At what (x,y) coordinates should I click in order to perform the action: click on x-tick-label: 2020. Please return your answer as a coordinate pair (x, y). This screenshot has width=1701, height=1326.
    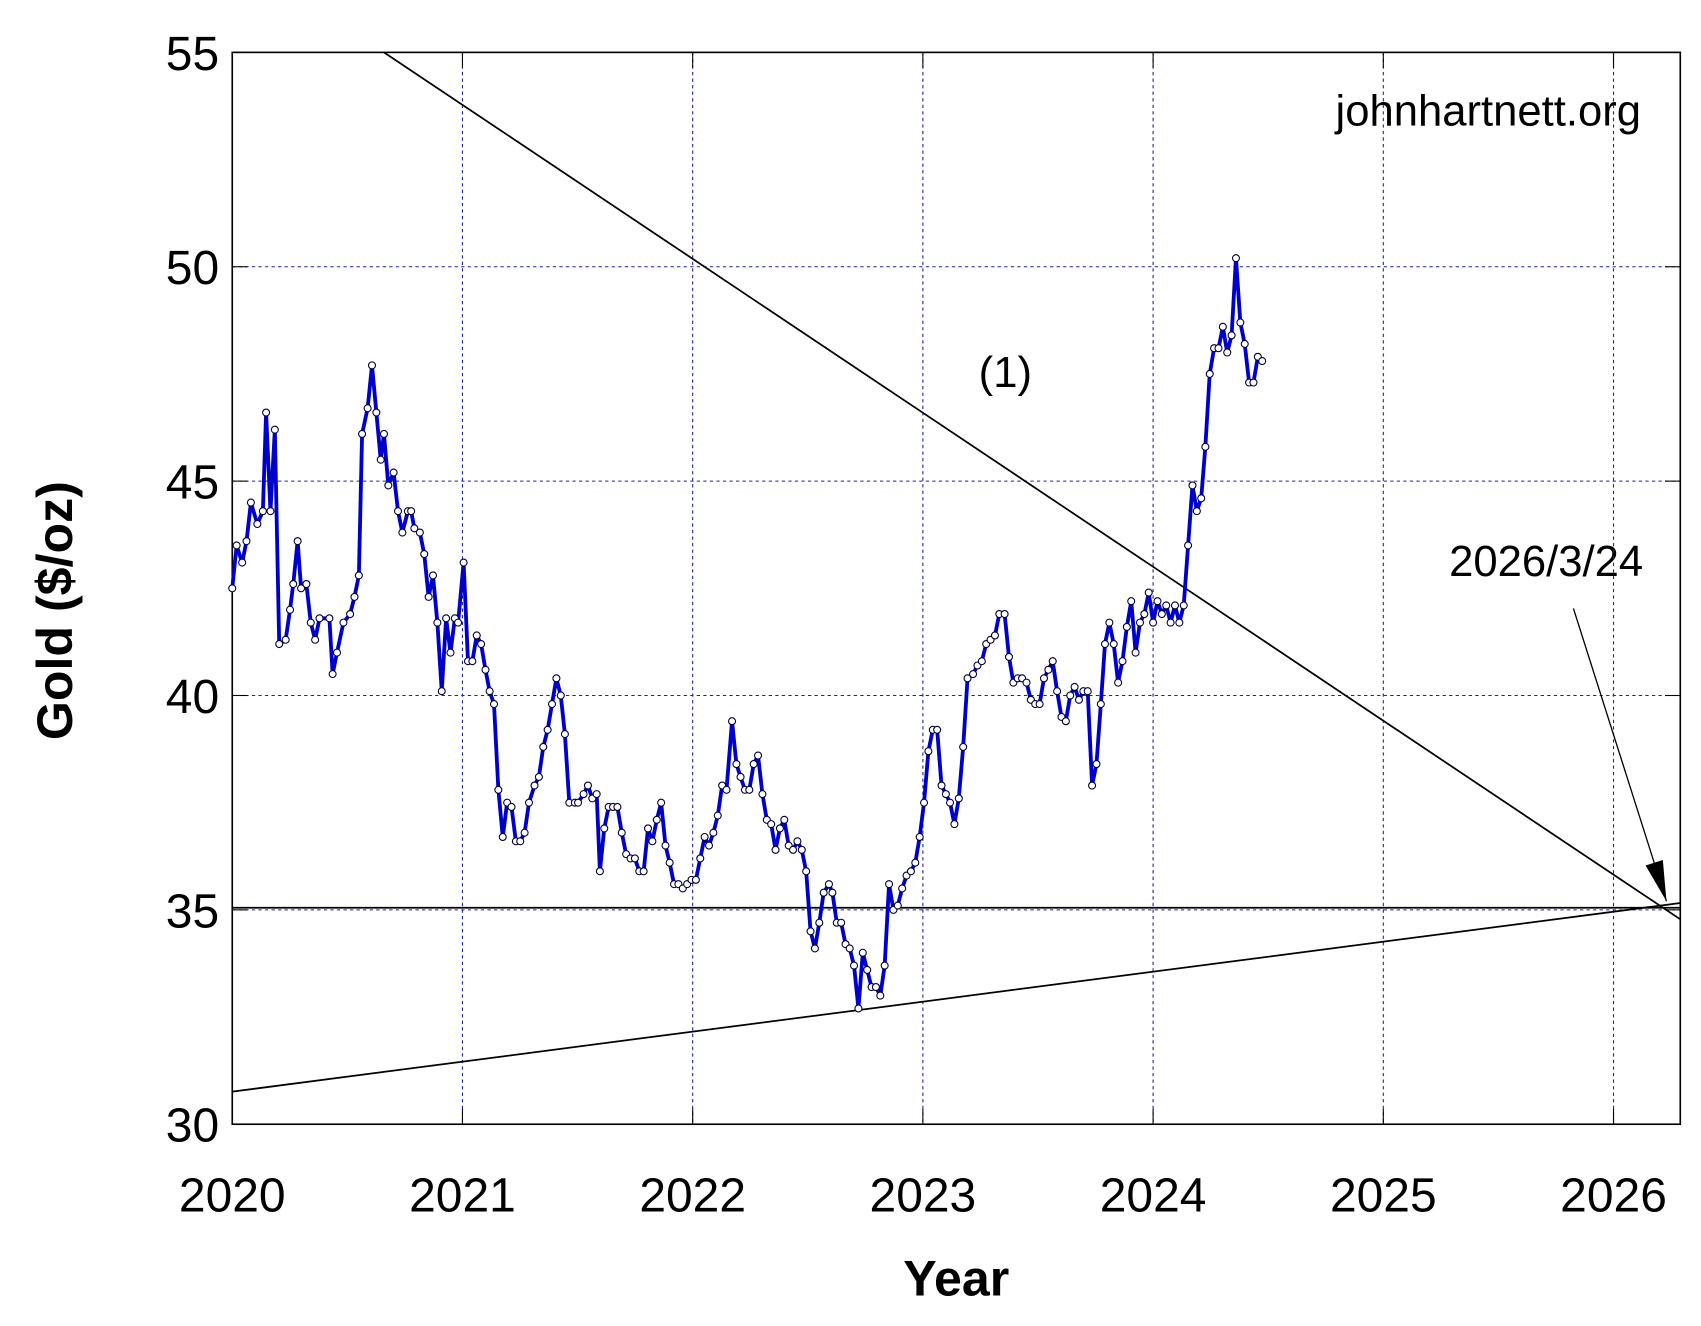
    Looking at the image, I should click on (232, 1195).